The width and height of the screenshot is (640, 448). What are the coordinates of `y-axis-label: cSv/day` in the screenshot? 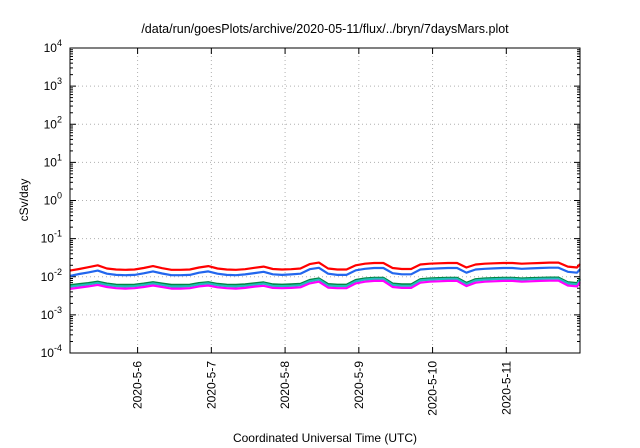 It's located at (24, 200).